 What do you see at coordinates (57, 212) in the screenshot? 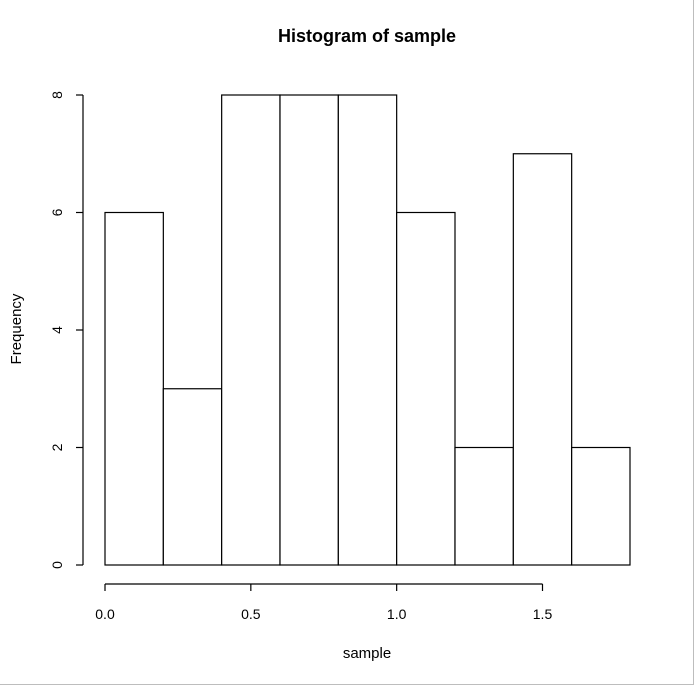
I see `y-tick-label: 6` at bounding box center [57, 212].